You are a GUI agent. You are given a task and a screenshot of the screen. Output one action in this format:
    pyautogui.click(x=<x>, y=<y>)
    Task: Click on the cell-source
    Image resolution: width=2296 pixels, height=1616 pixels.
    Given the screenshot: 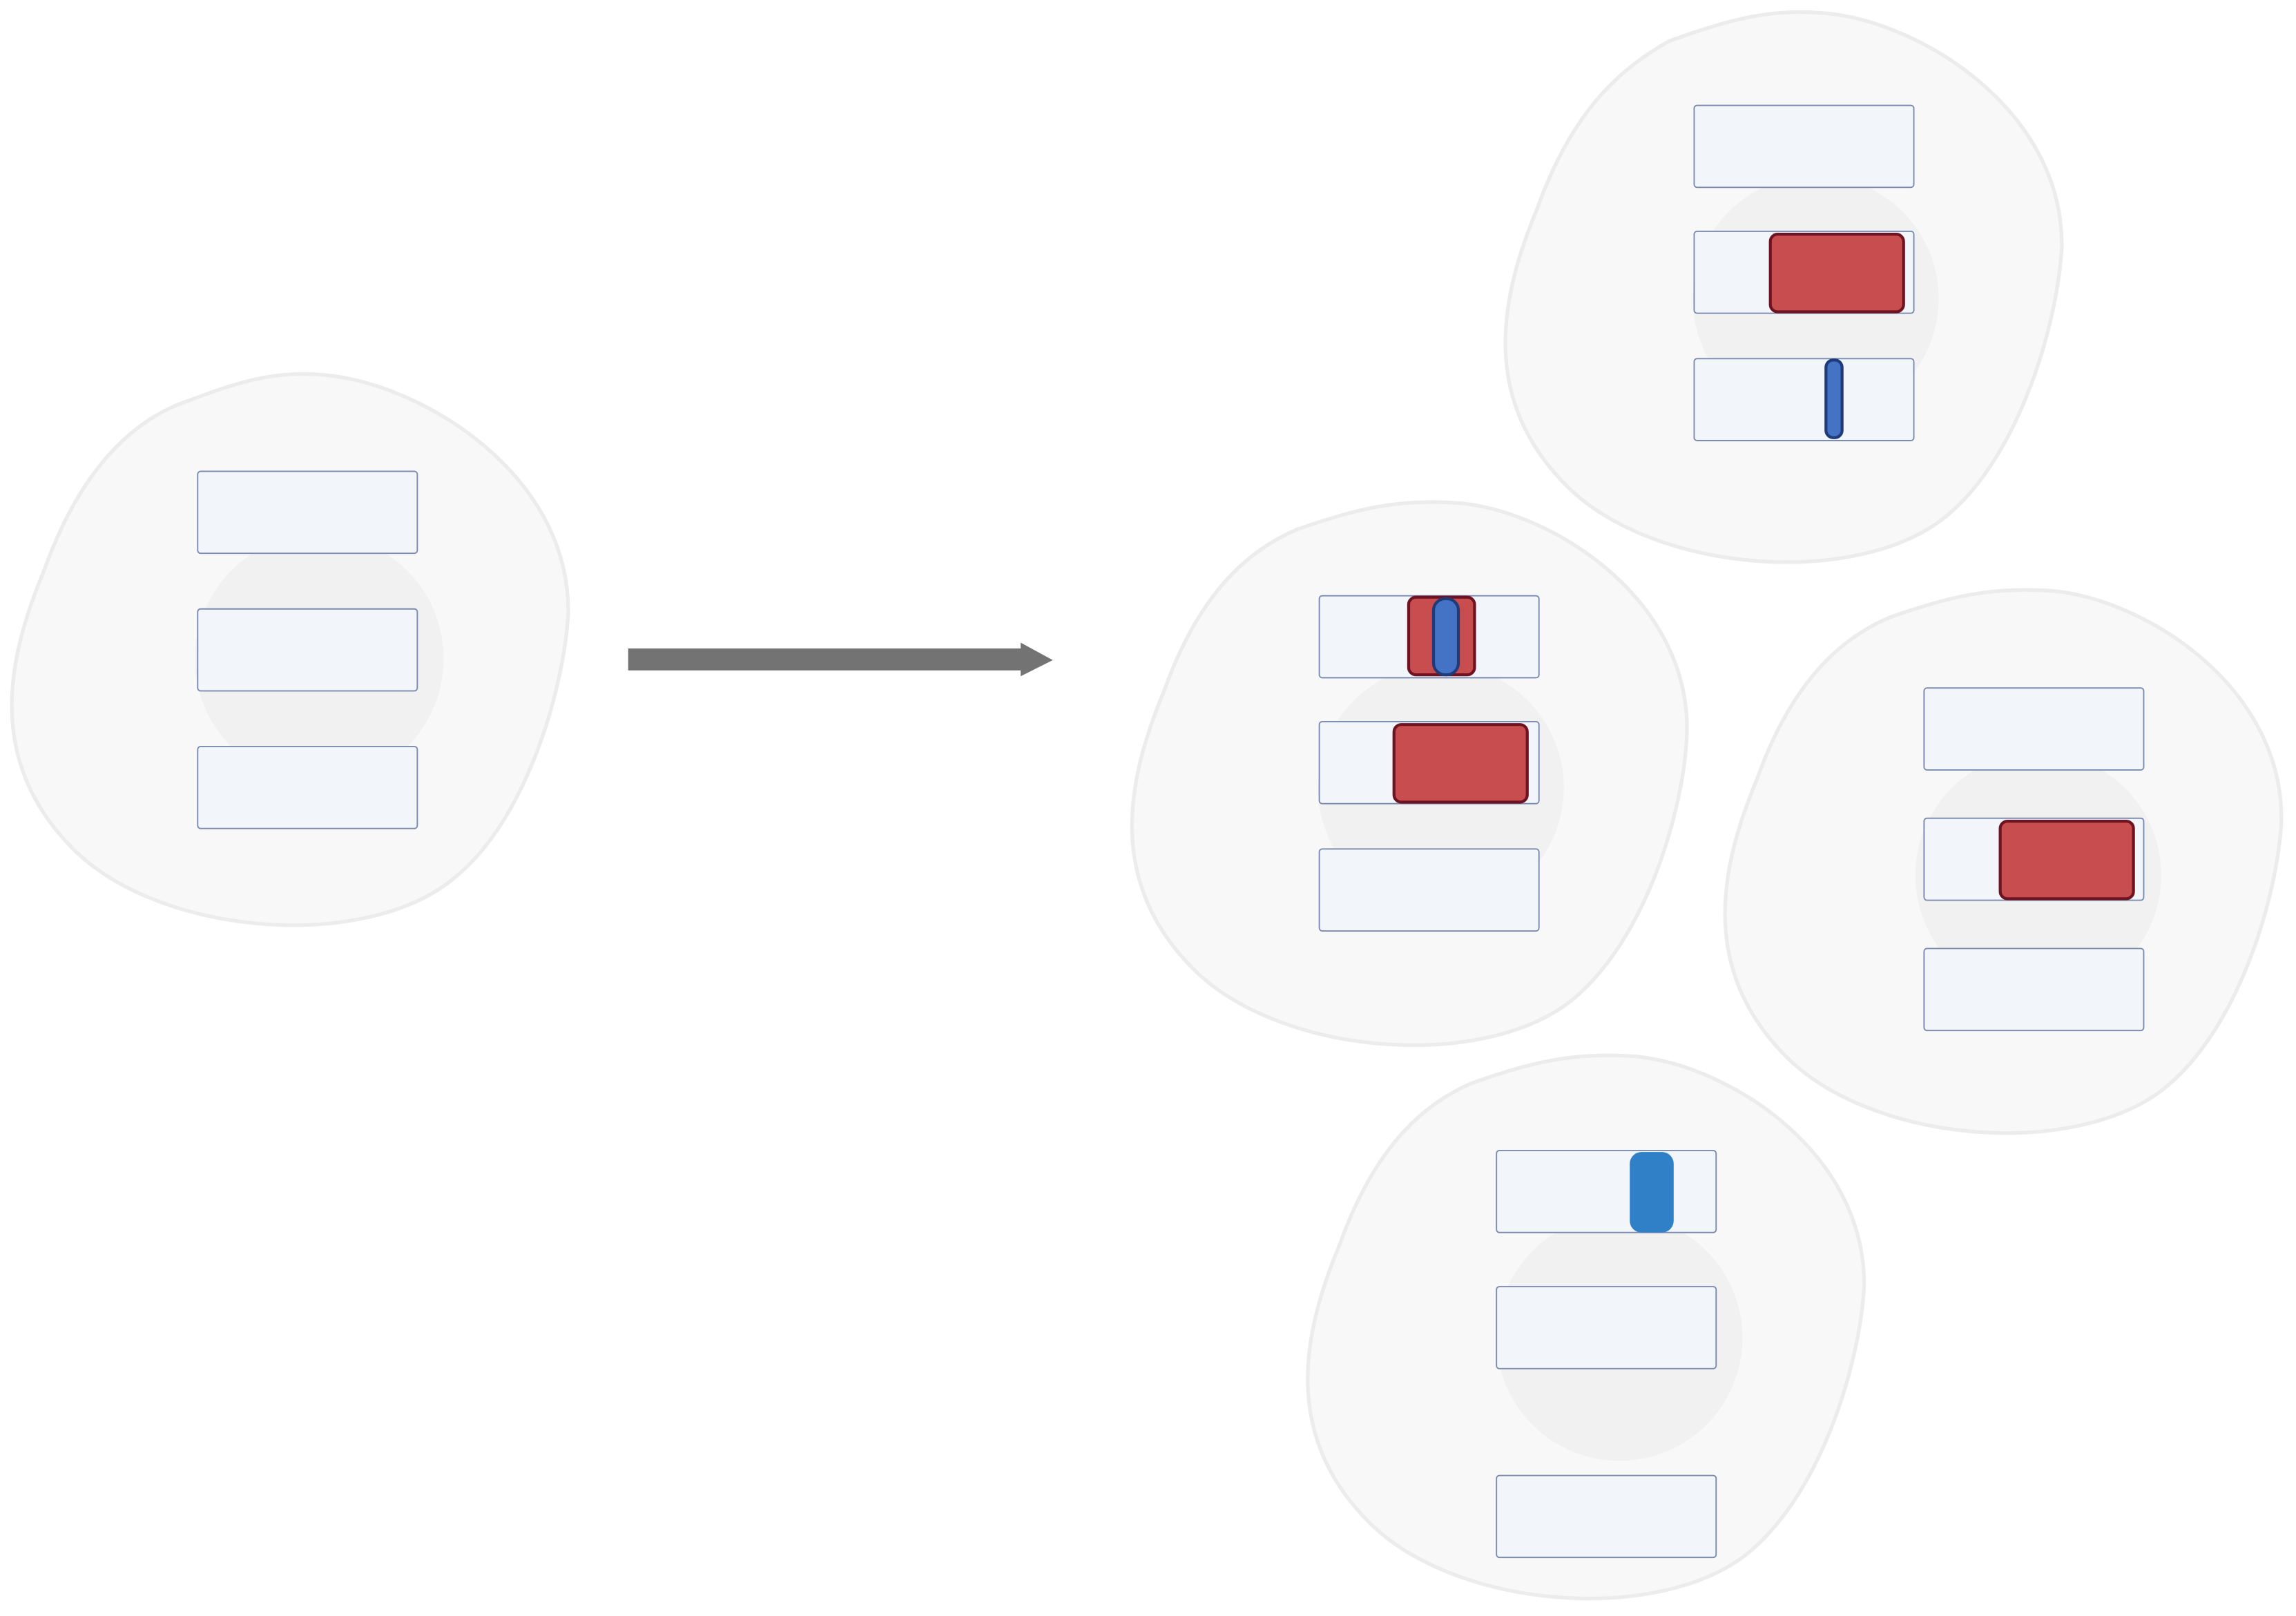 What is the action you would take?
    pyautogui.click(x=290, y=649)
    